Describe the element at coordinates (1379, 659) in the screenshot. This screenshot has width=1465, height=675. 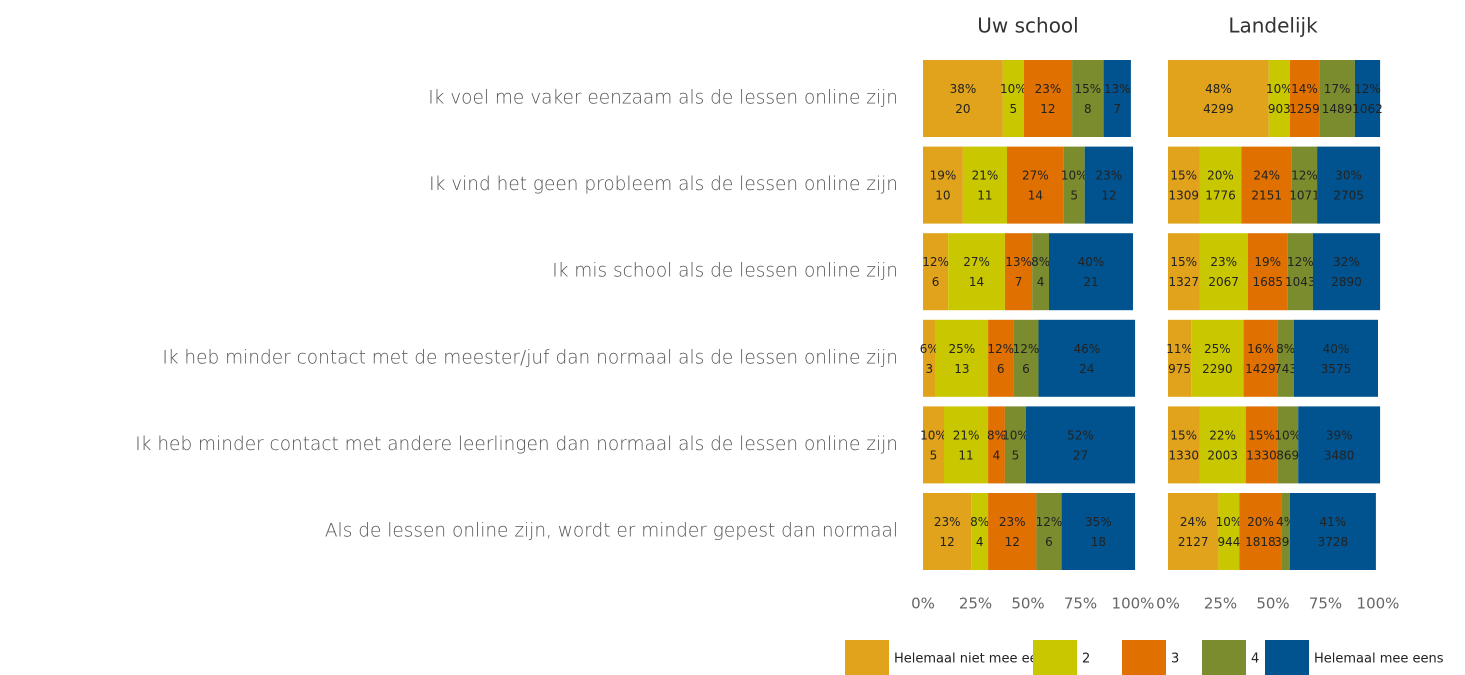
I see `legend-label: Helemaal mee eens` at that location.